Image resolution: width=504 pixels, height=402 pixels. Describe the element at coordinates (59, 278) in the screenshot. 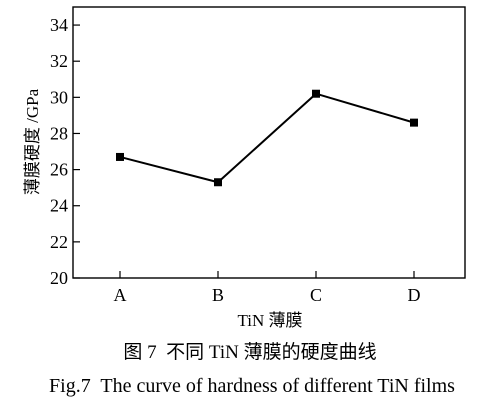

I see `y-tick-label: 20` at that location.